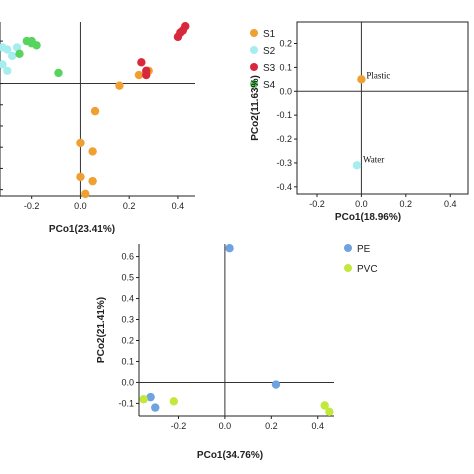  Describe the element at coordinates (82, 229) in the screenshot. I see `x-axis-title: PCo1(23.41%)` at that location.